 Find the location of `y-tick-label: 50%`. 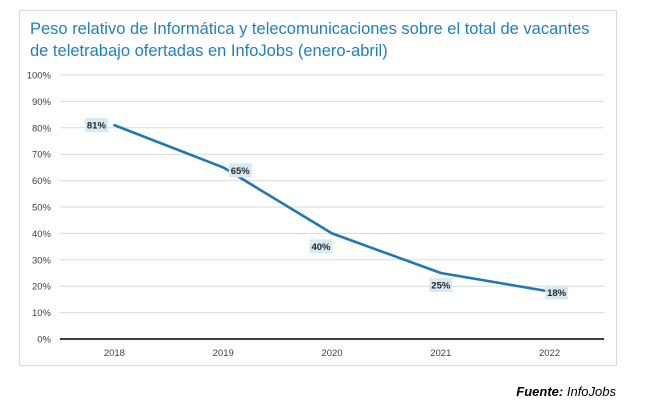

y-tick-label: 50% is located at coordinates (42, 208).